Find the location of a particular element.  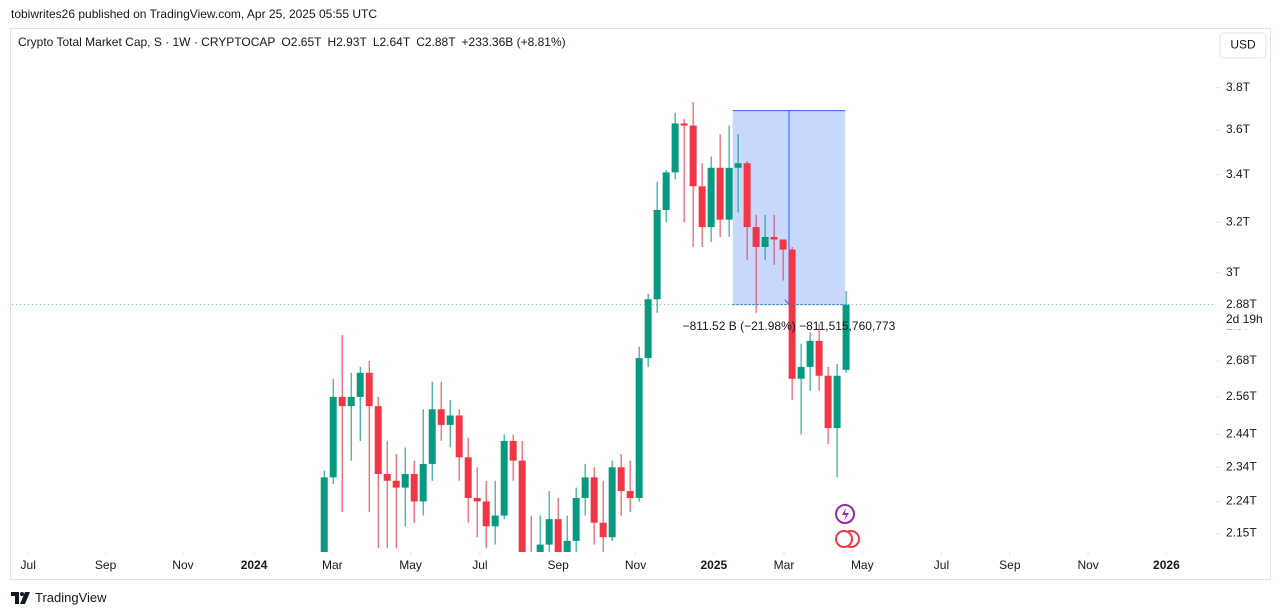

y-tick-label: 3.2T is located at coordinates (1238, 221).